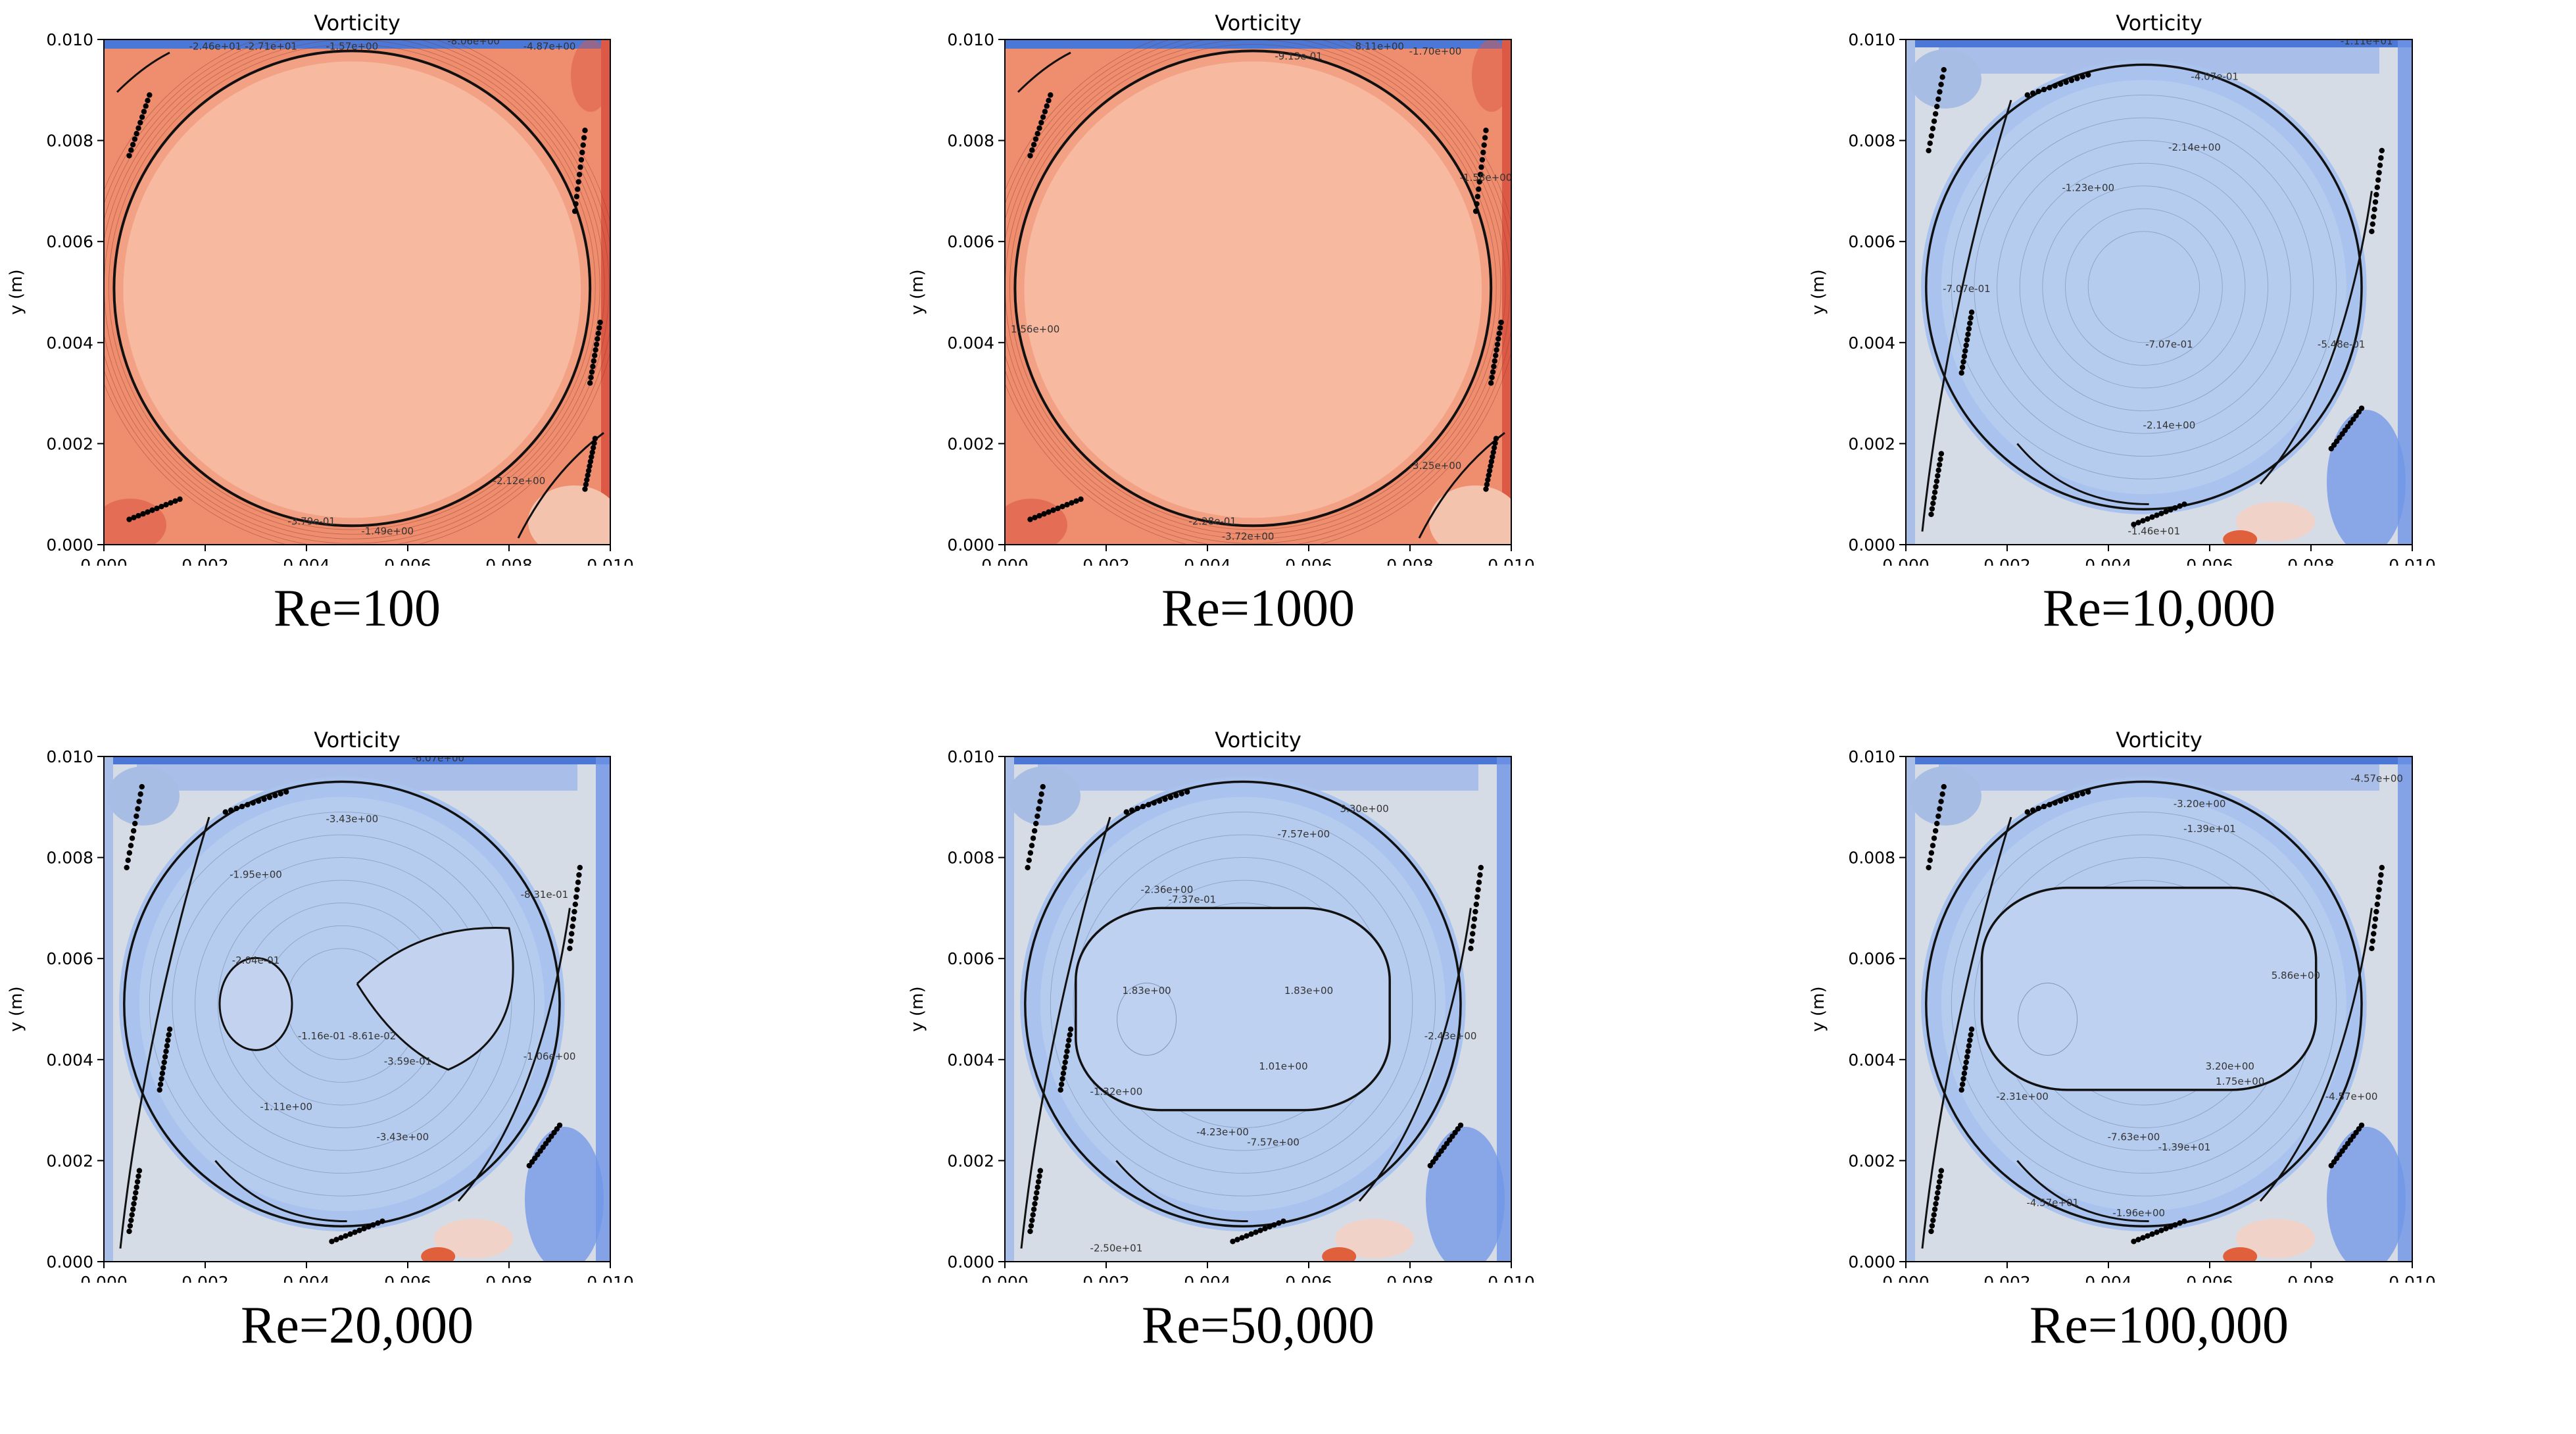  I want to click on x-tick-label: 0.000, so click(1906, 561).